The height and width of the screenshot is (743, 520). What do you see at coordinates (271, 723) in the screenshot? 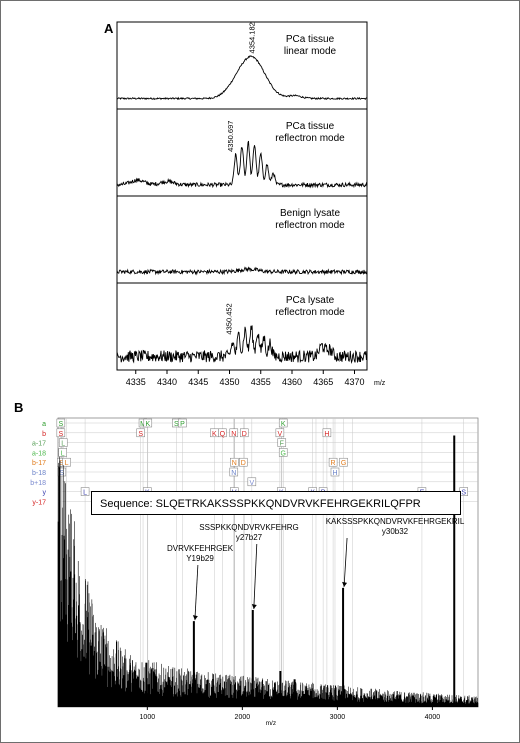
I see `x-axis-label-b: m/z` at bounding box center [271, 723].